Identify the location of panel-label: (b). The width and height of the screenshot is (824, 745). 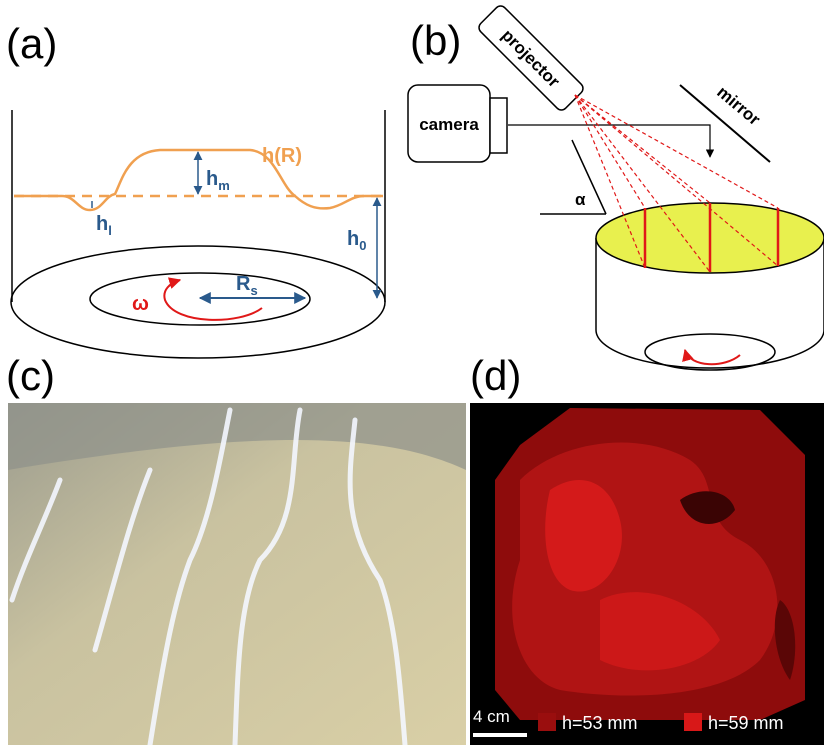
(435, 40).